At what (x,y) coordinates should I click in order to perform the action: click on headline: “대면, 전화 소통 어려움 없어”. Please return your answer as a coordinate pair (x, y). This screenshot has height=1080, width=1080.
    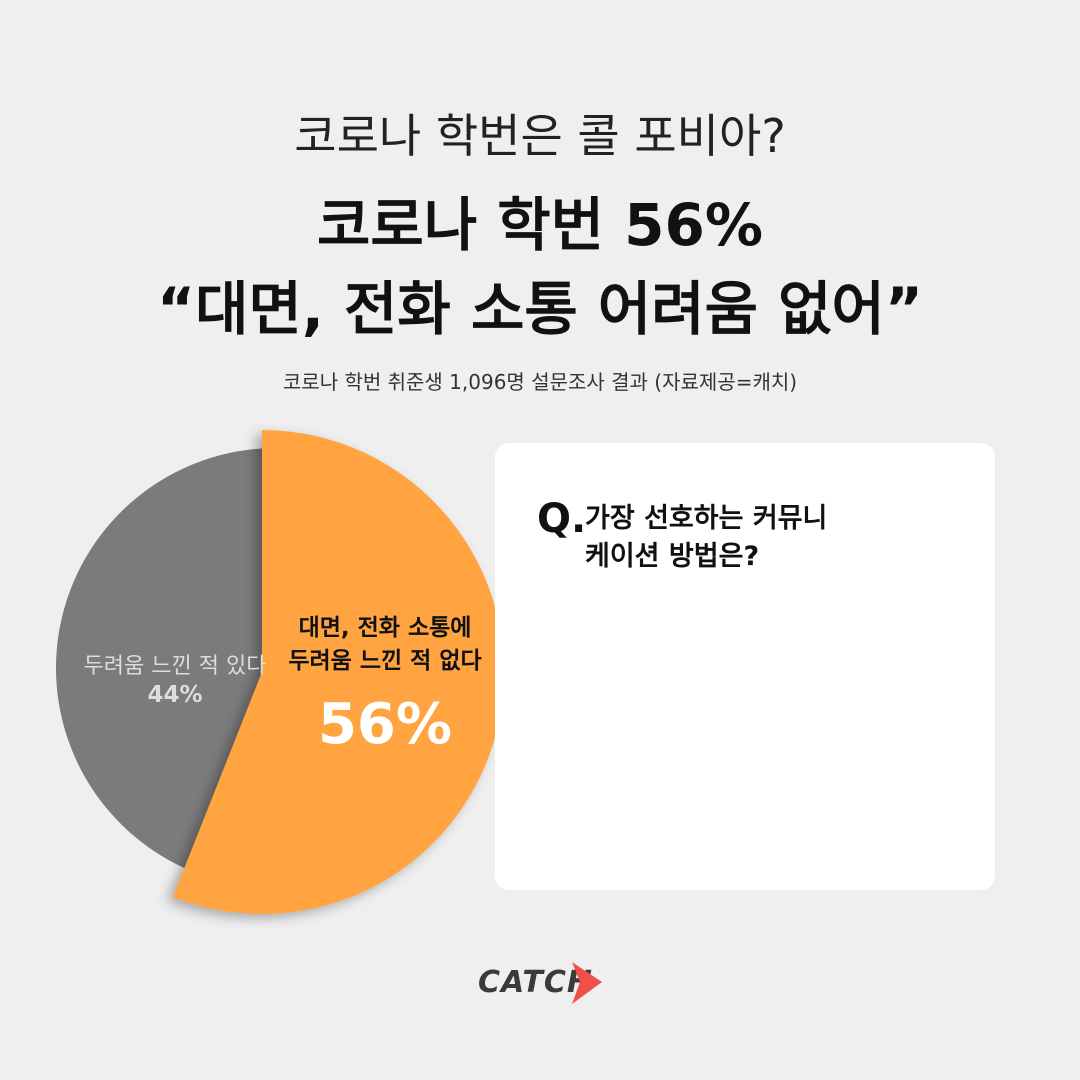
    Looking at the image, I should click on (539, 309).